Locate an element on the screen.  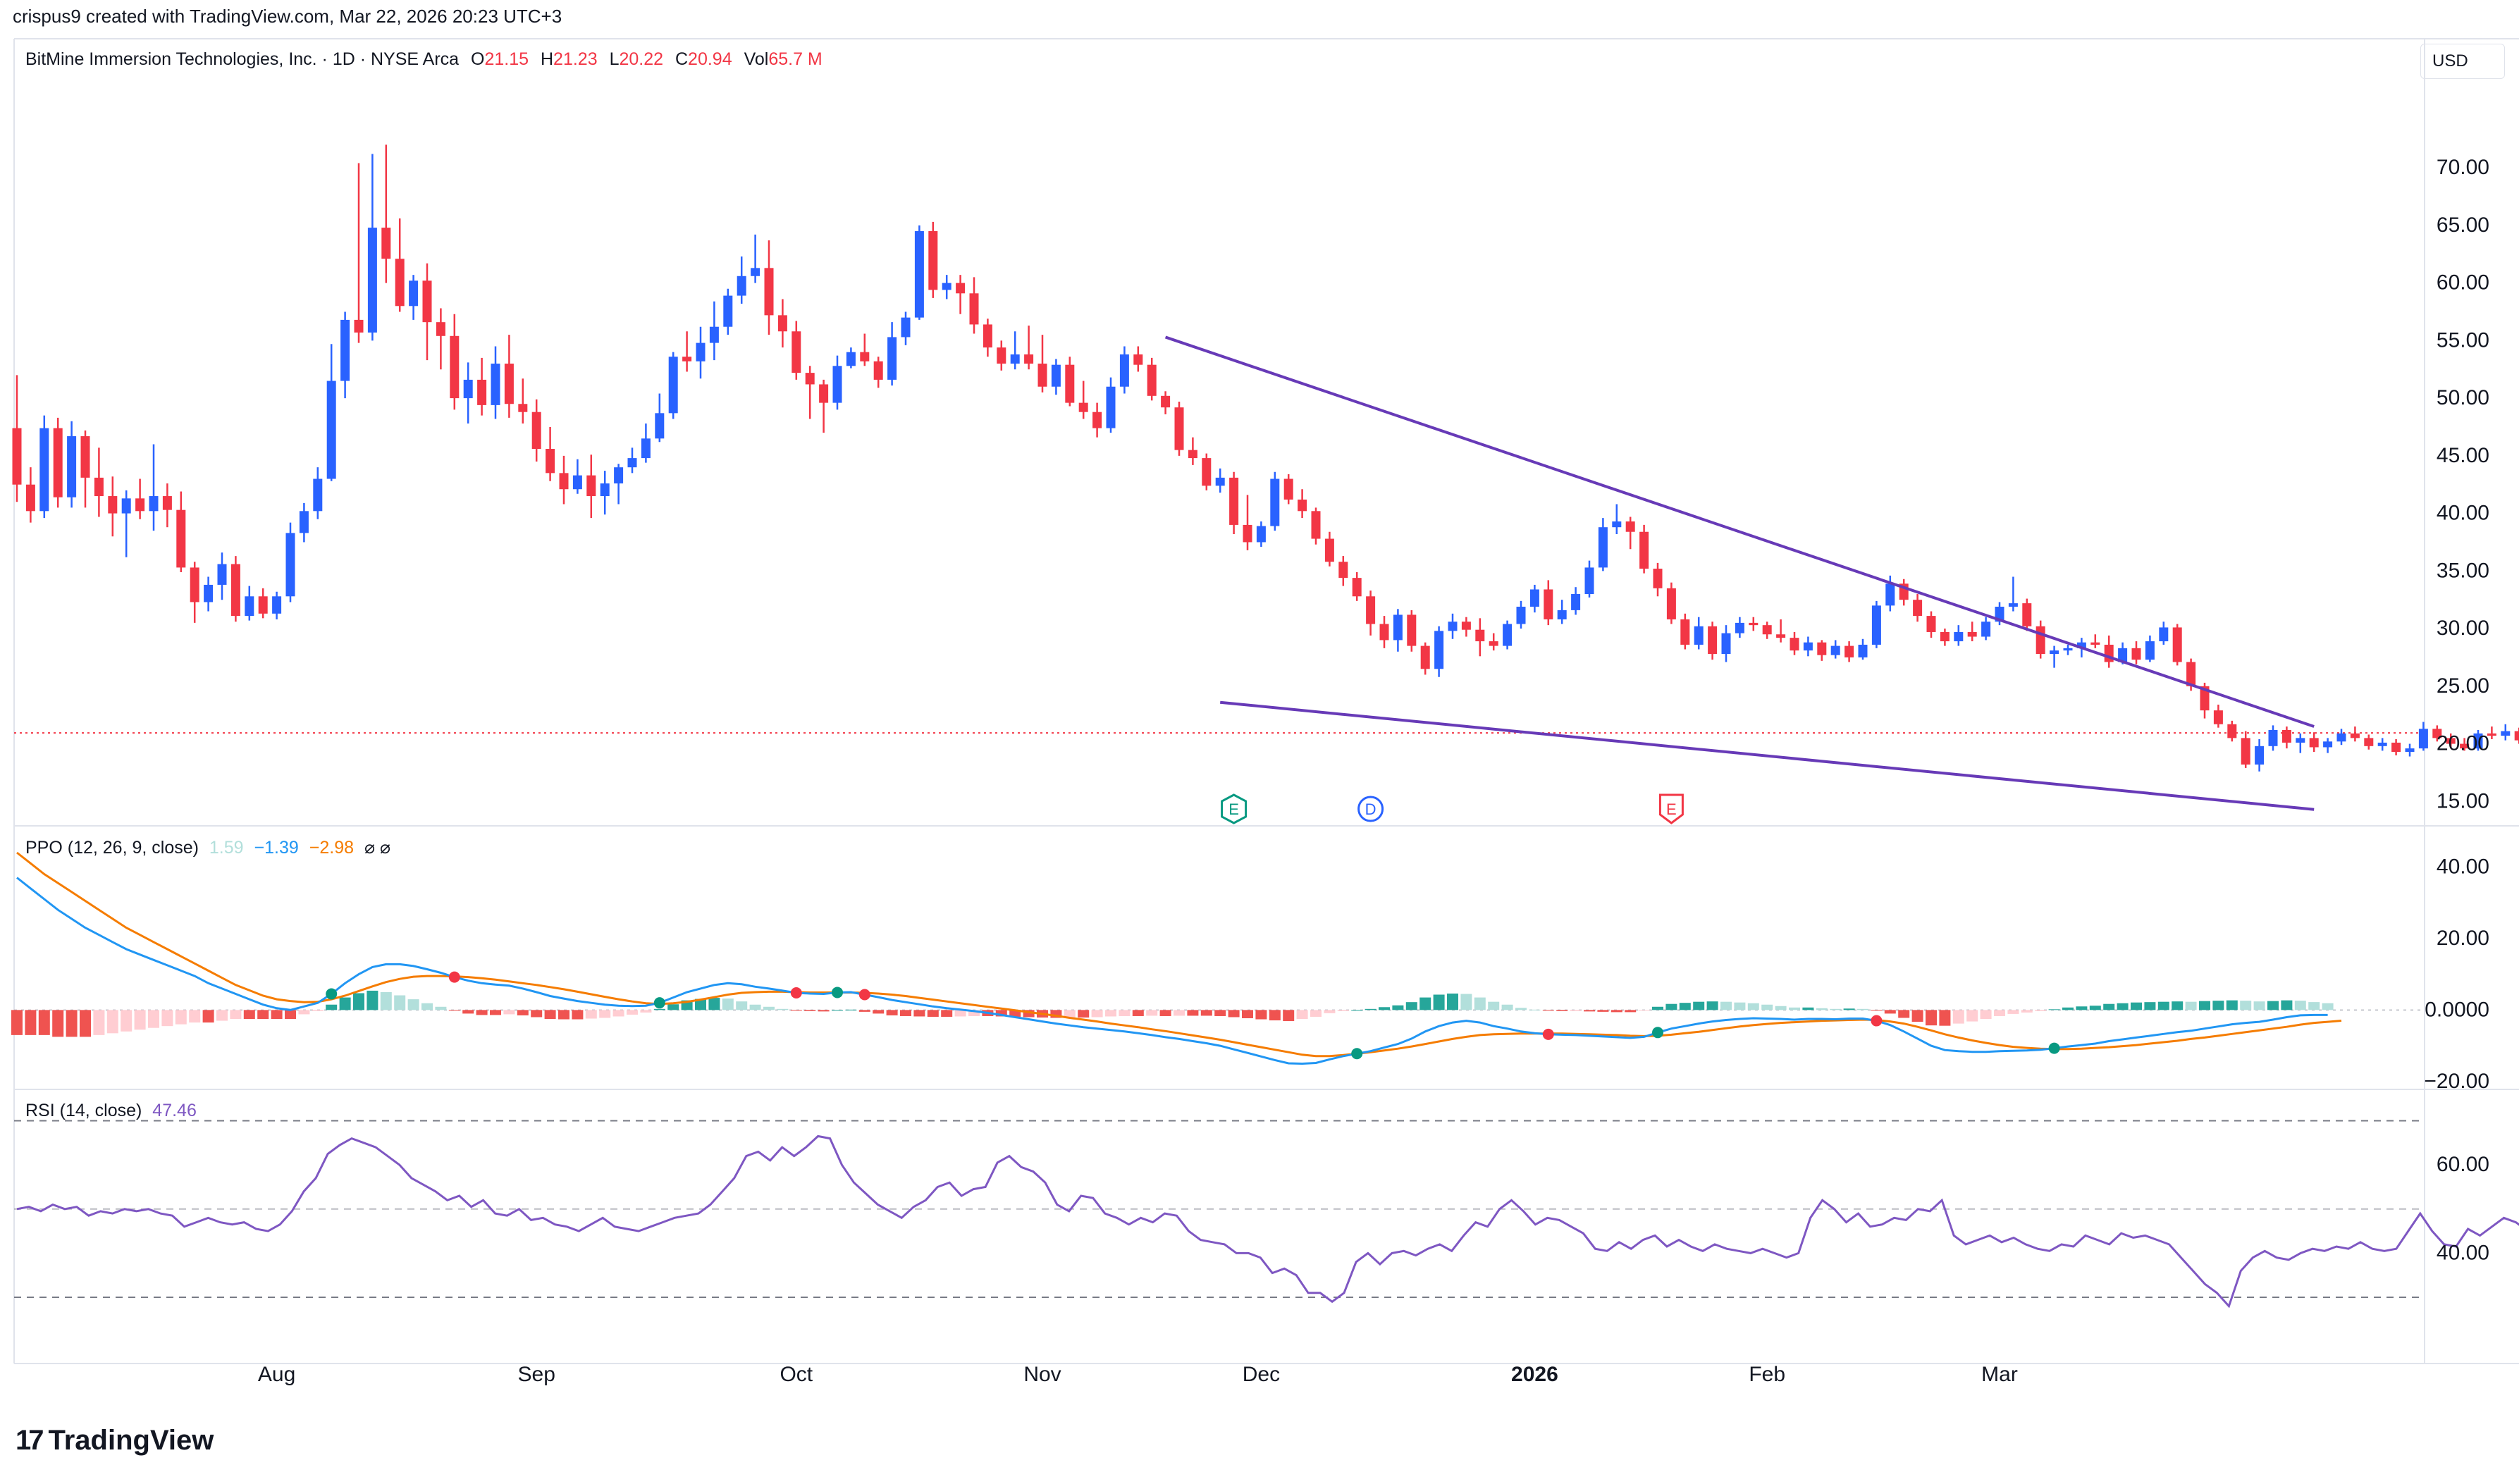
ppo-pane is located at coordinates (1218, 958).